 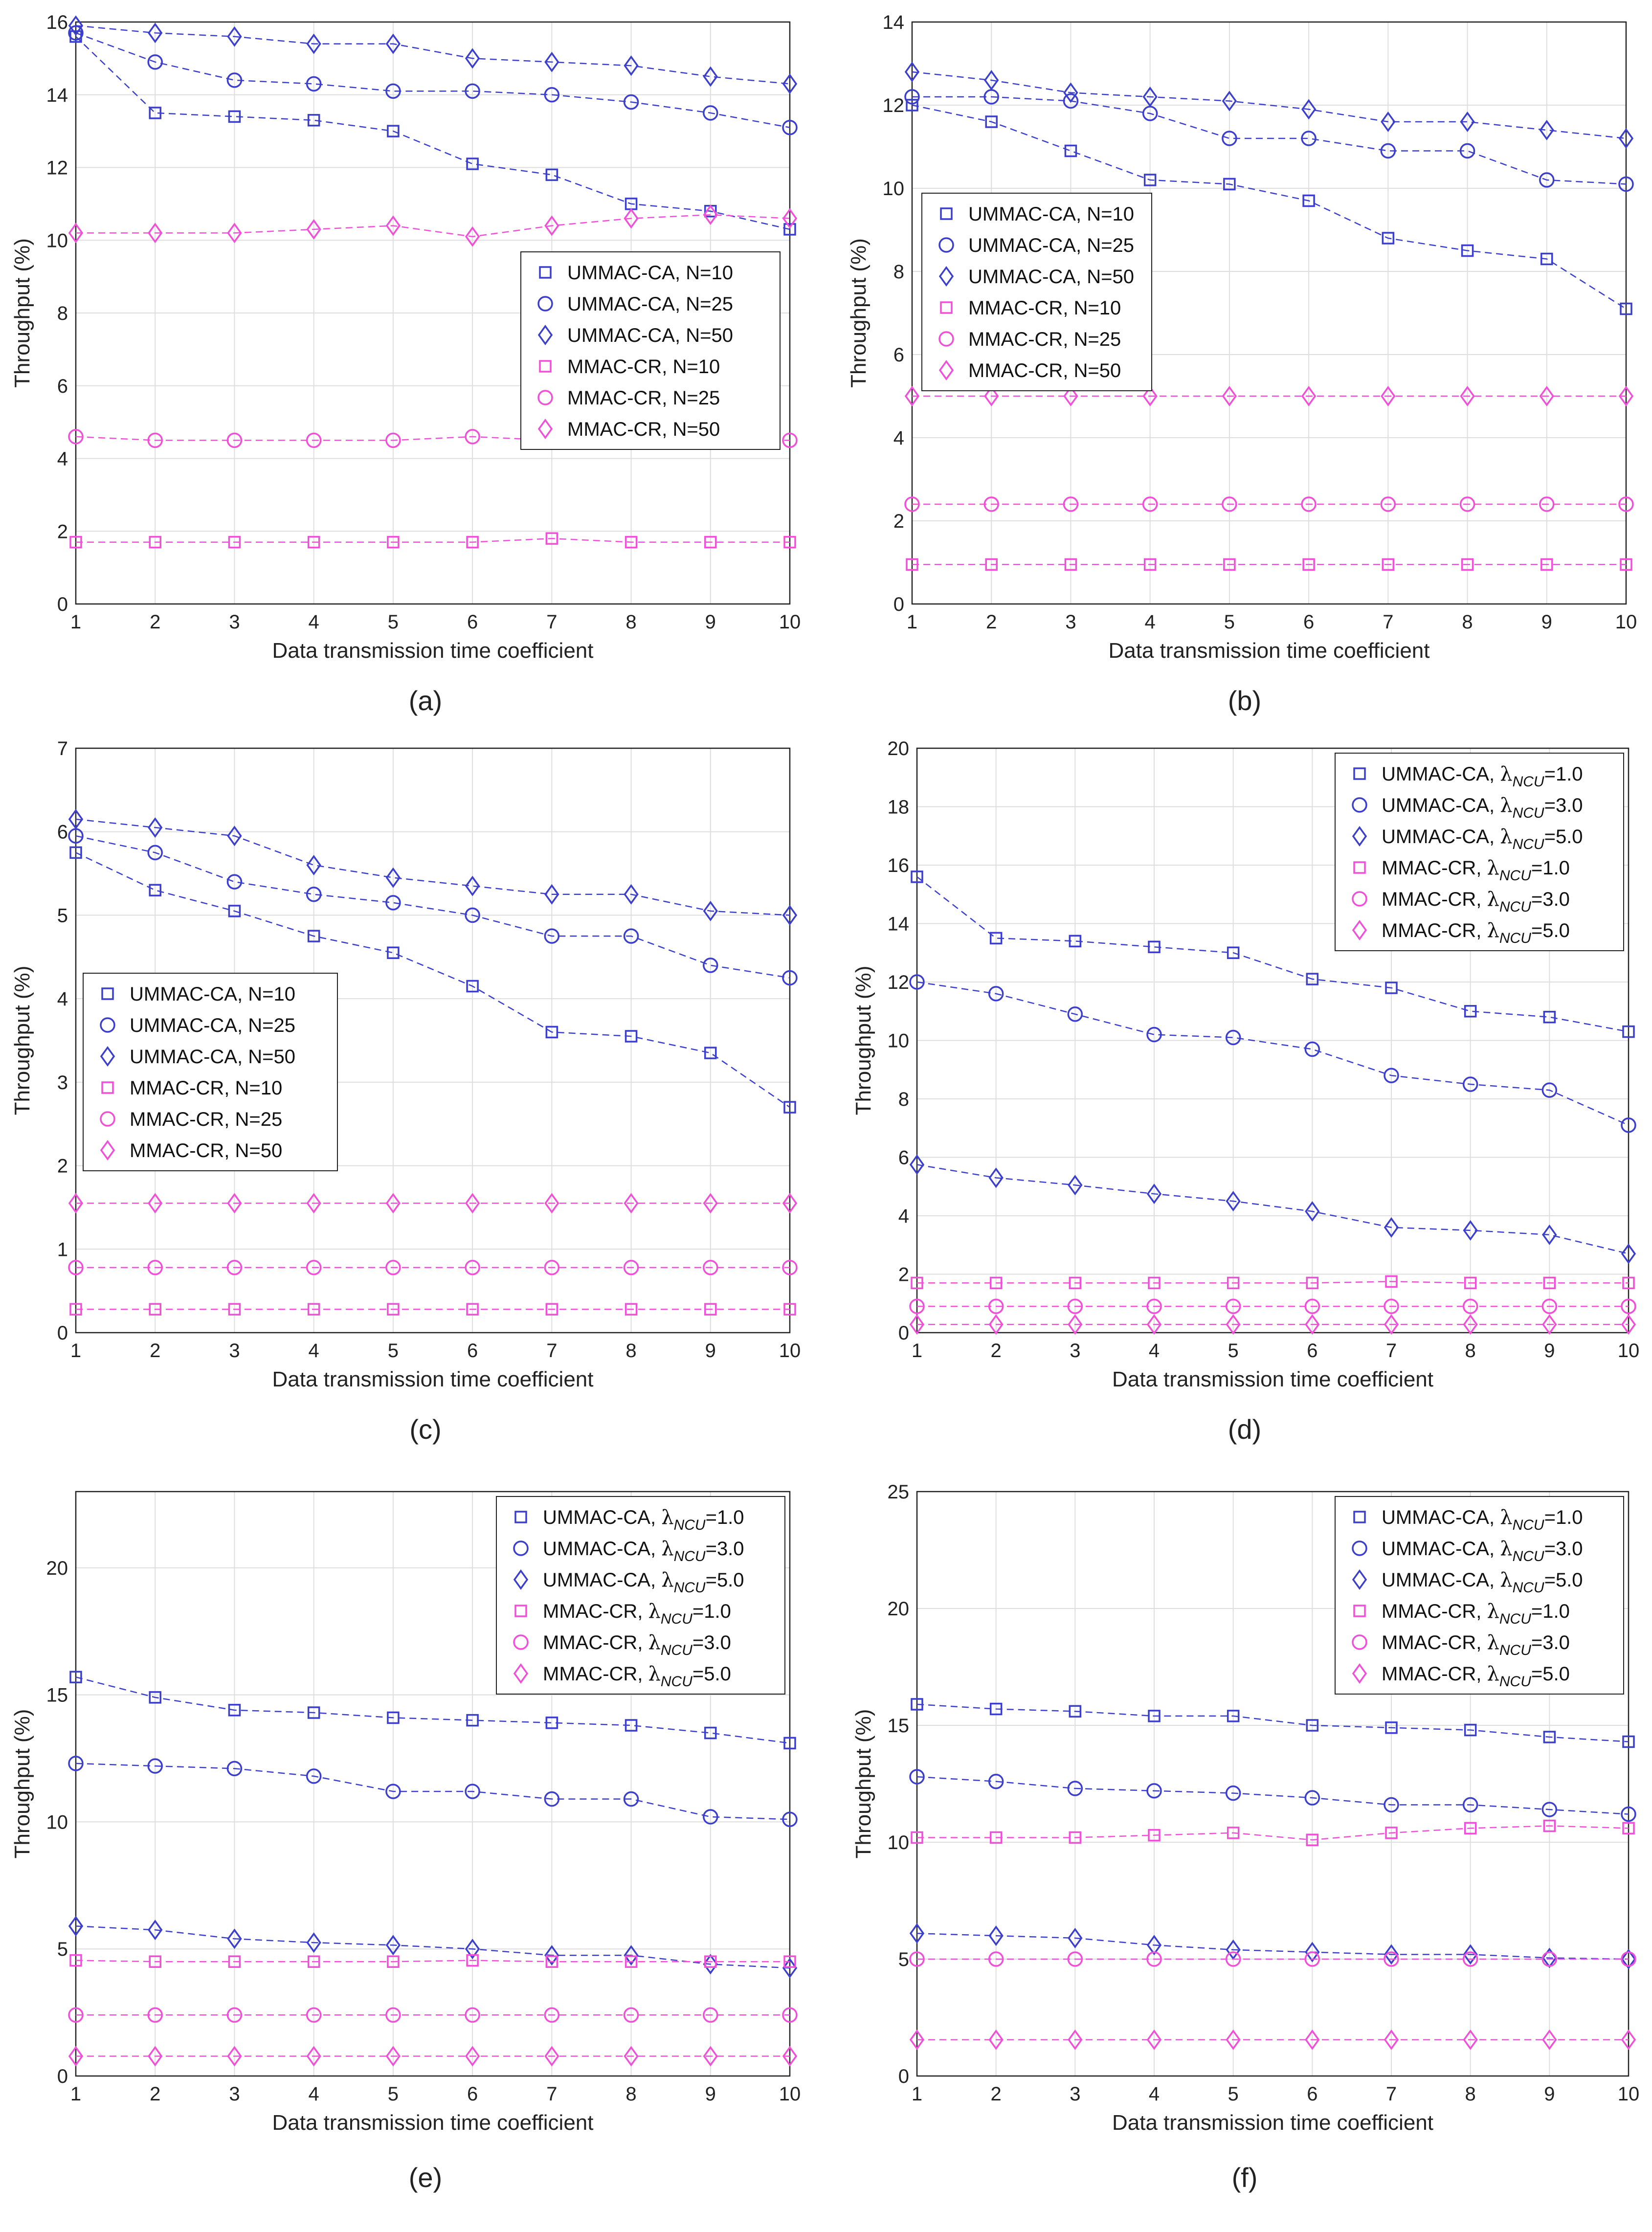 What do you see at coordinates (899, 1492) in the screenshot?
I see `y-tick-label: 25` at bounding box center [899, 1492].